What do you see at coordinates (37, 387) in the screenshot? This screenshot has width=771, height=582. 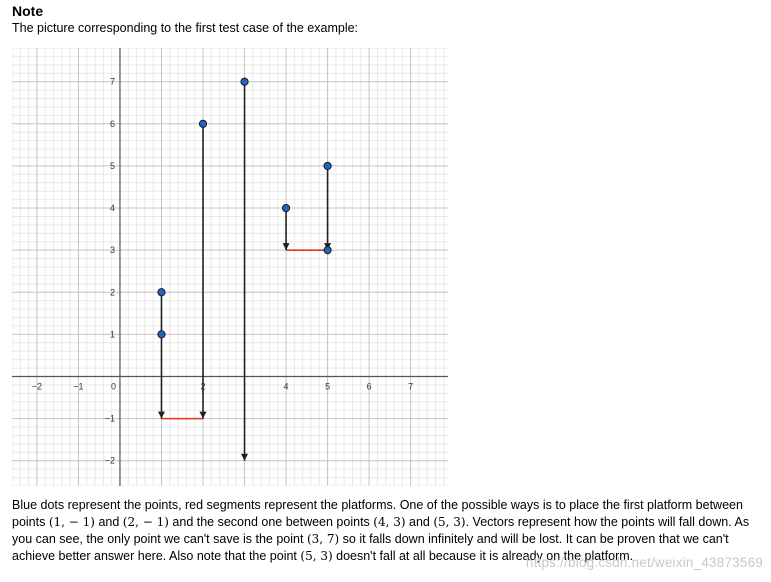 I see `x-tick-label: −2` at bounding box center [37, 387].